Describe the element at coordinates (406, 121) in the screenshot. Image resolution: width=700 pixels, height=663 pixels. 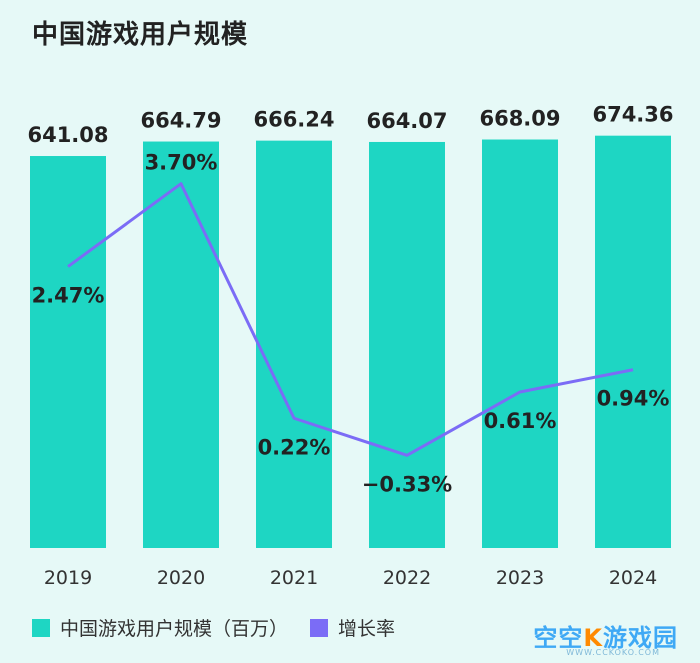
I see `bar-label-2022: 664.07` at that location.